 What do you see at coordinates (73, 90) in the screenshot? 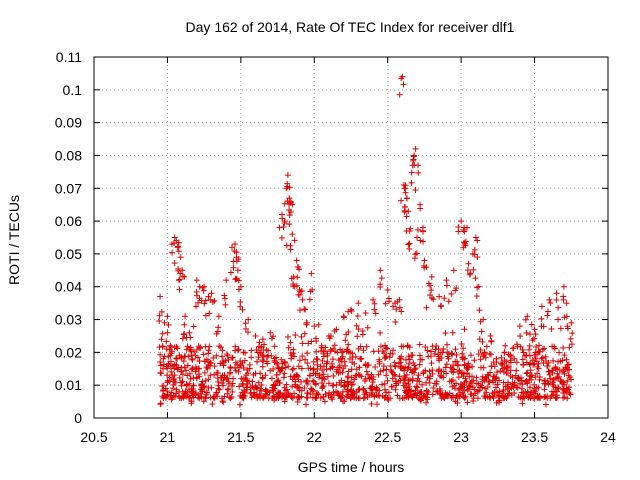
I see `y-tick-label: 0.1` at bounding box center [73, 90].